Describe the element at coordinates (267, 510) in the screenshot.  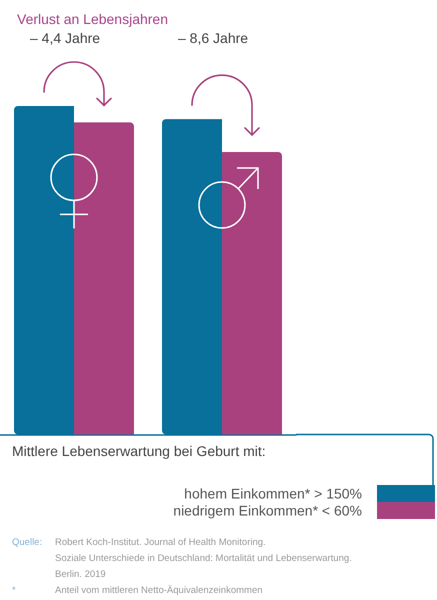
I see `legend-label: niedrigem Einkommen* < 60%` at that location.